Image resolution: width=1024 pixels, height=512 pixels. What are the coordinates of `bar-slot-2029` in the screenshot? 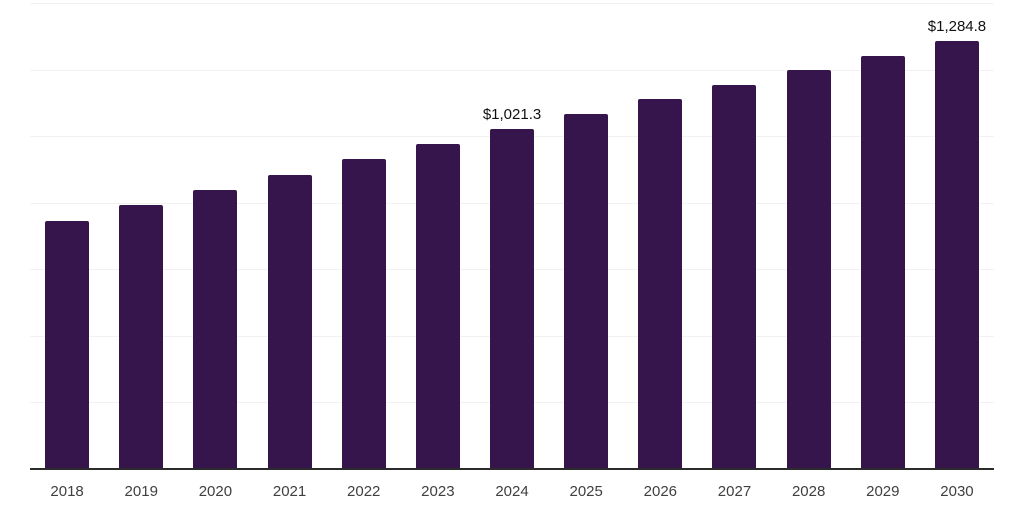 It's located at (883, 236).